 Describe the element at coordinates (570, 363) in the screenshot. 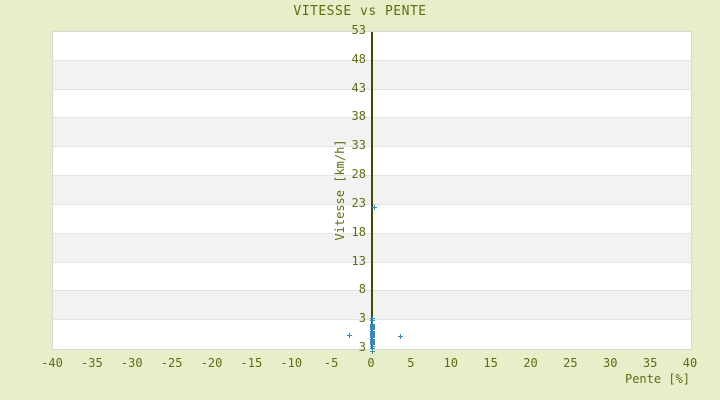

I see `x-tick-label: 25` at that location.